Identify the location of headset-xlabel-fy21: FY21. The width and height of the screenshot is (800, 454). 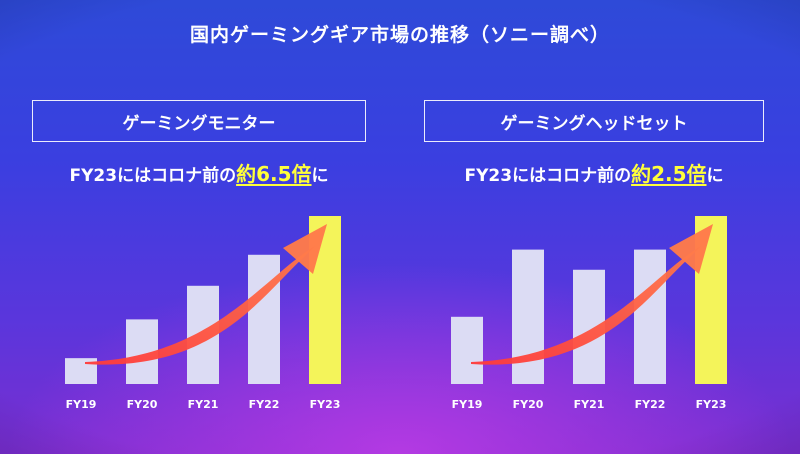
(589, 404).